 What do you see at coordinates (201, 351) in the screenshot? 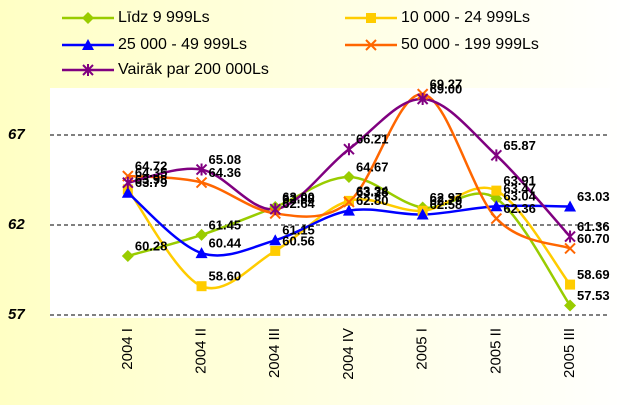
I see `x-tick-label: 2004 II` at bounding box center [201, 351].